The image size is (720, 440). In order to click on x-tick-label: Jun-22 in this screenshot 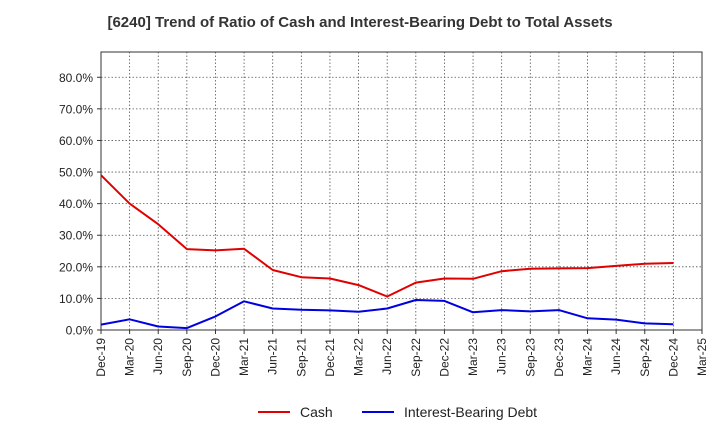, I will do `click(387, 356)`.